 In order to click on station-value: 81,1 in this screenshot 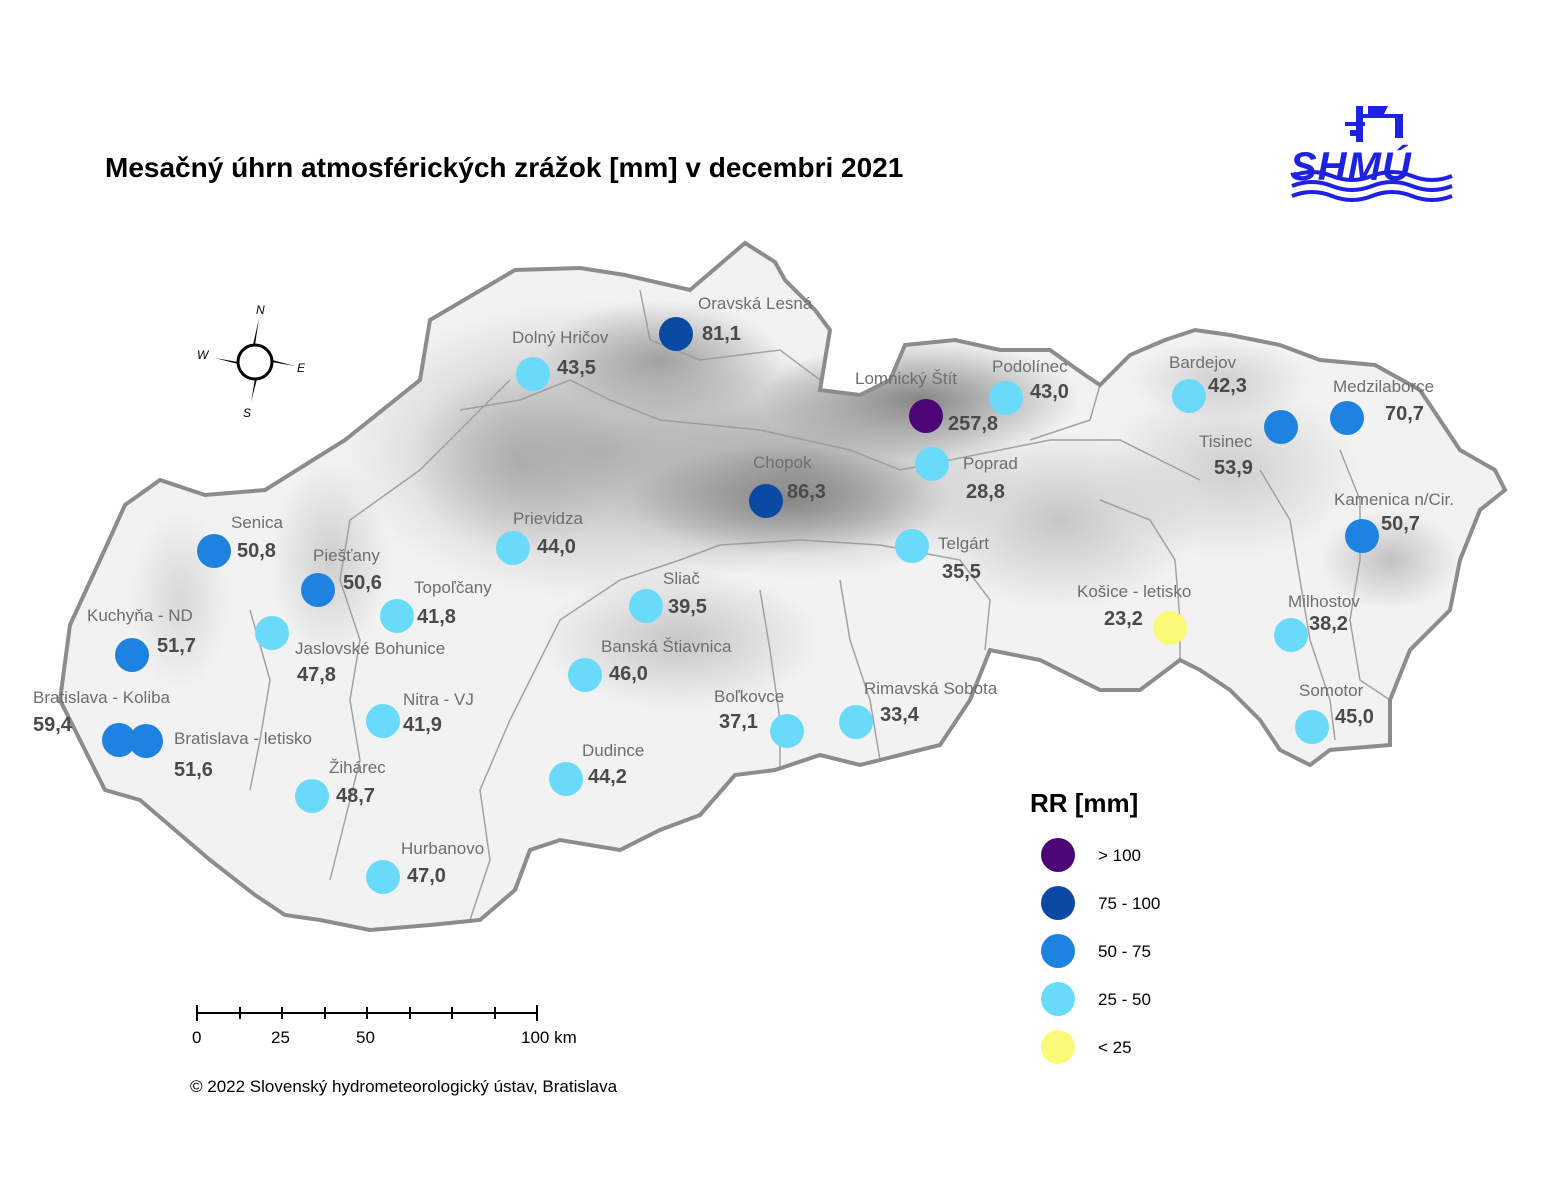, I will do `click(721, 334)`.